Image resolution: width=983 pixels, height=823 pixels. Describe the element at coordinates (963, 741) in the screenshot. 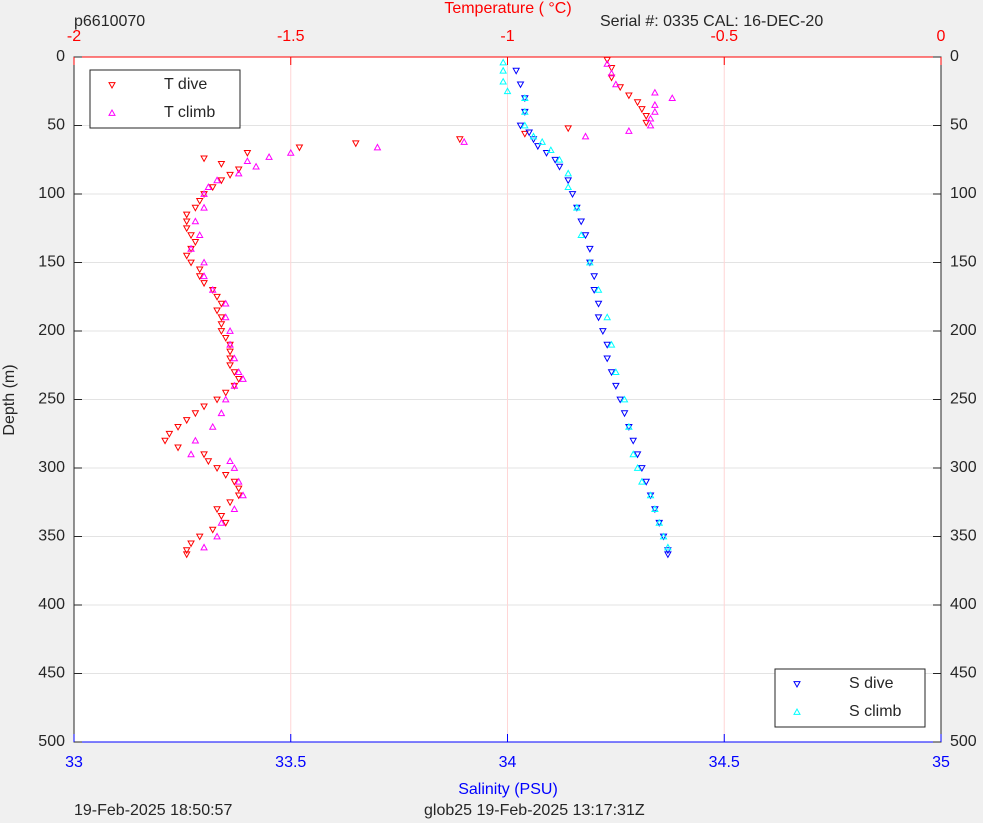

I see `y2-tick-label: 500` at that location.